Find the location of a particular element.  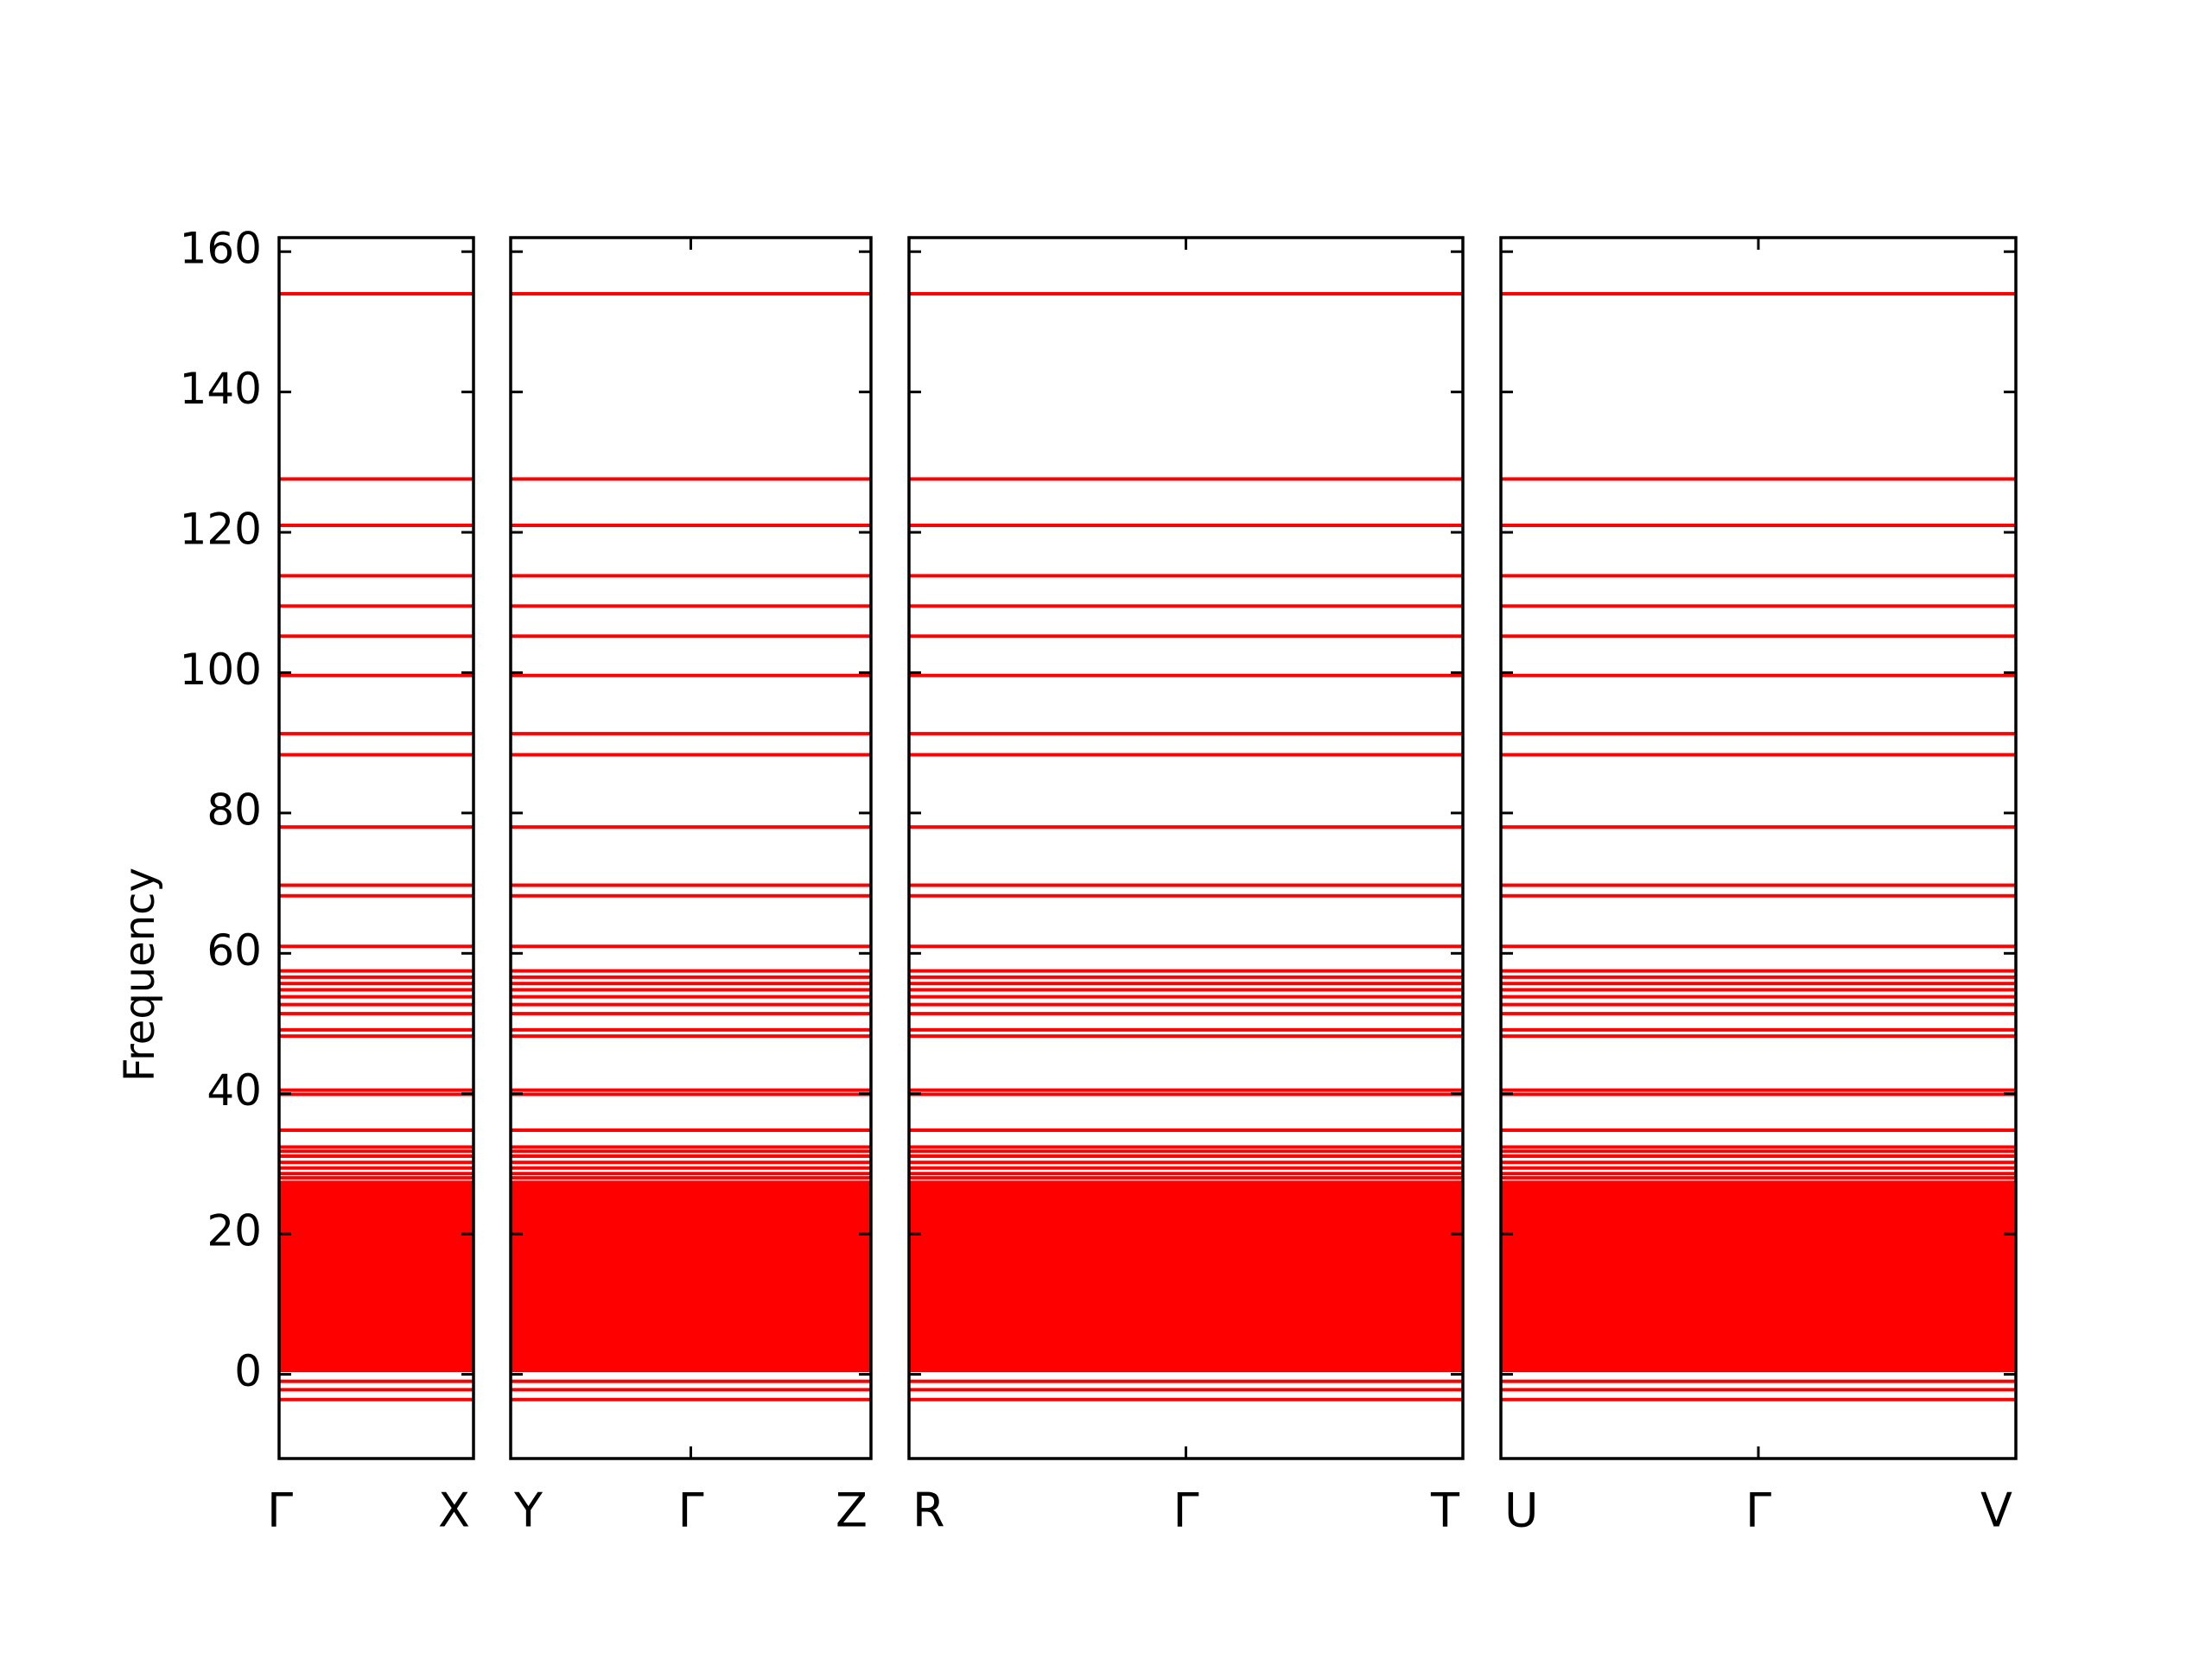

y-tick-label: 160 is located at coordinates (221, 249).